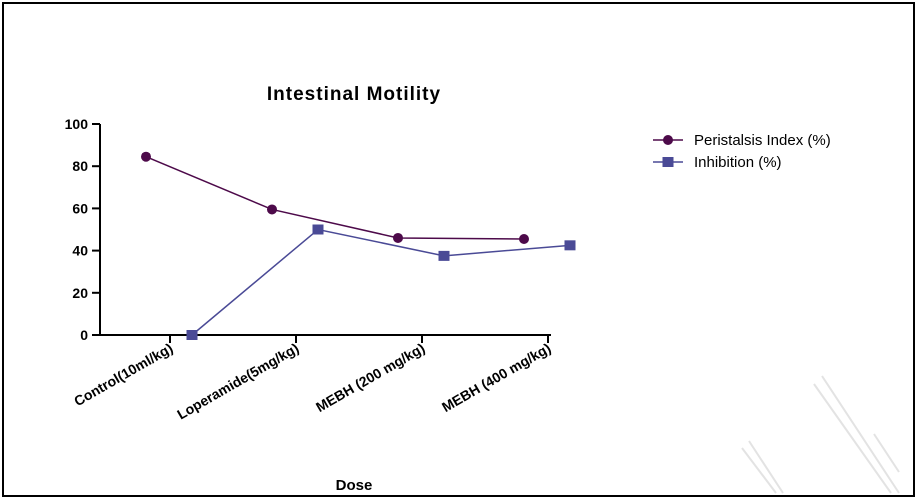 This screenshot has height=497, width=915. I want to click on legend-marker-circle, so click(668, 140).